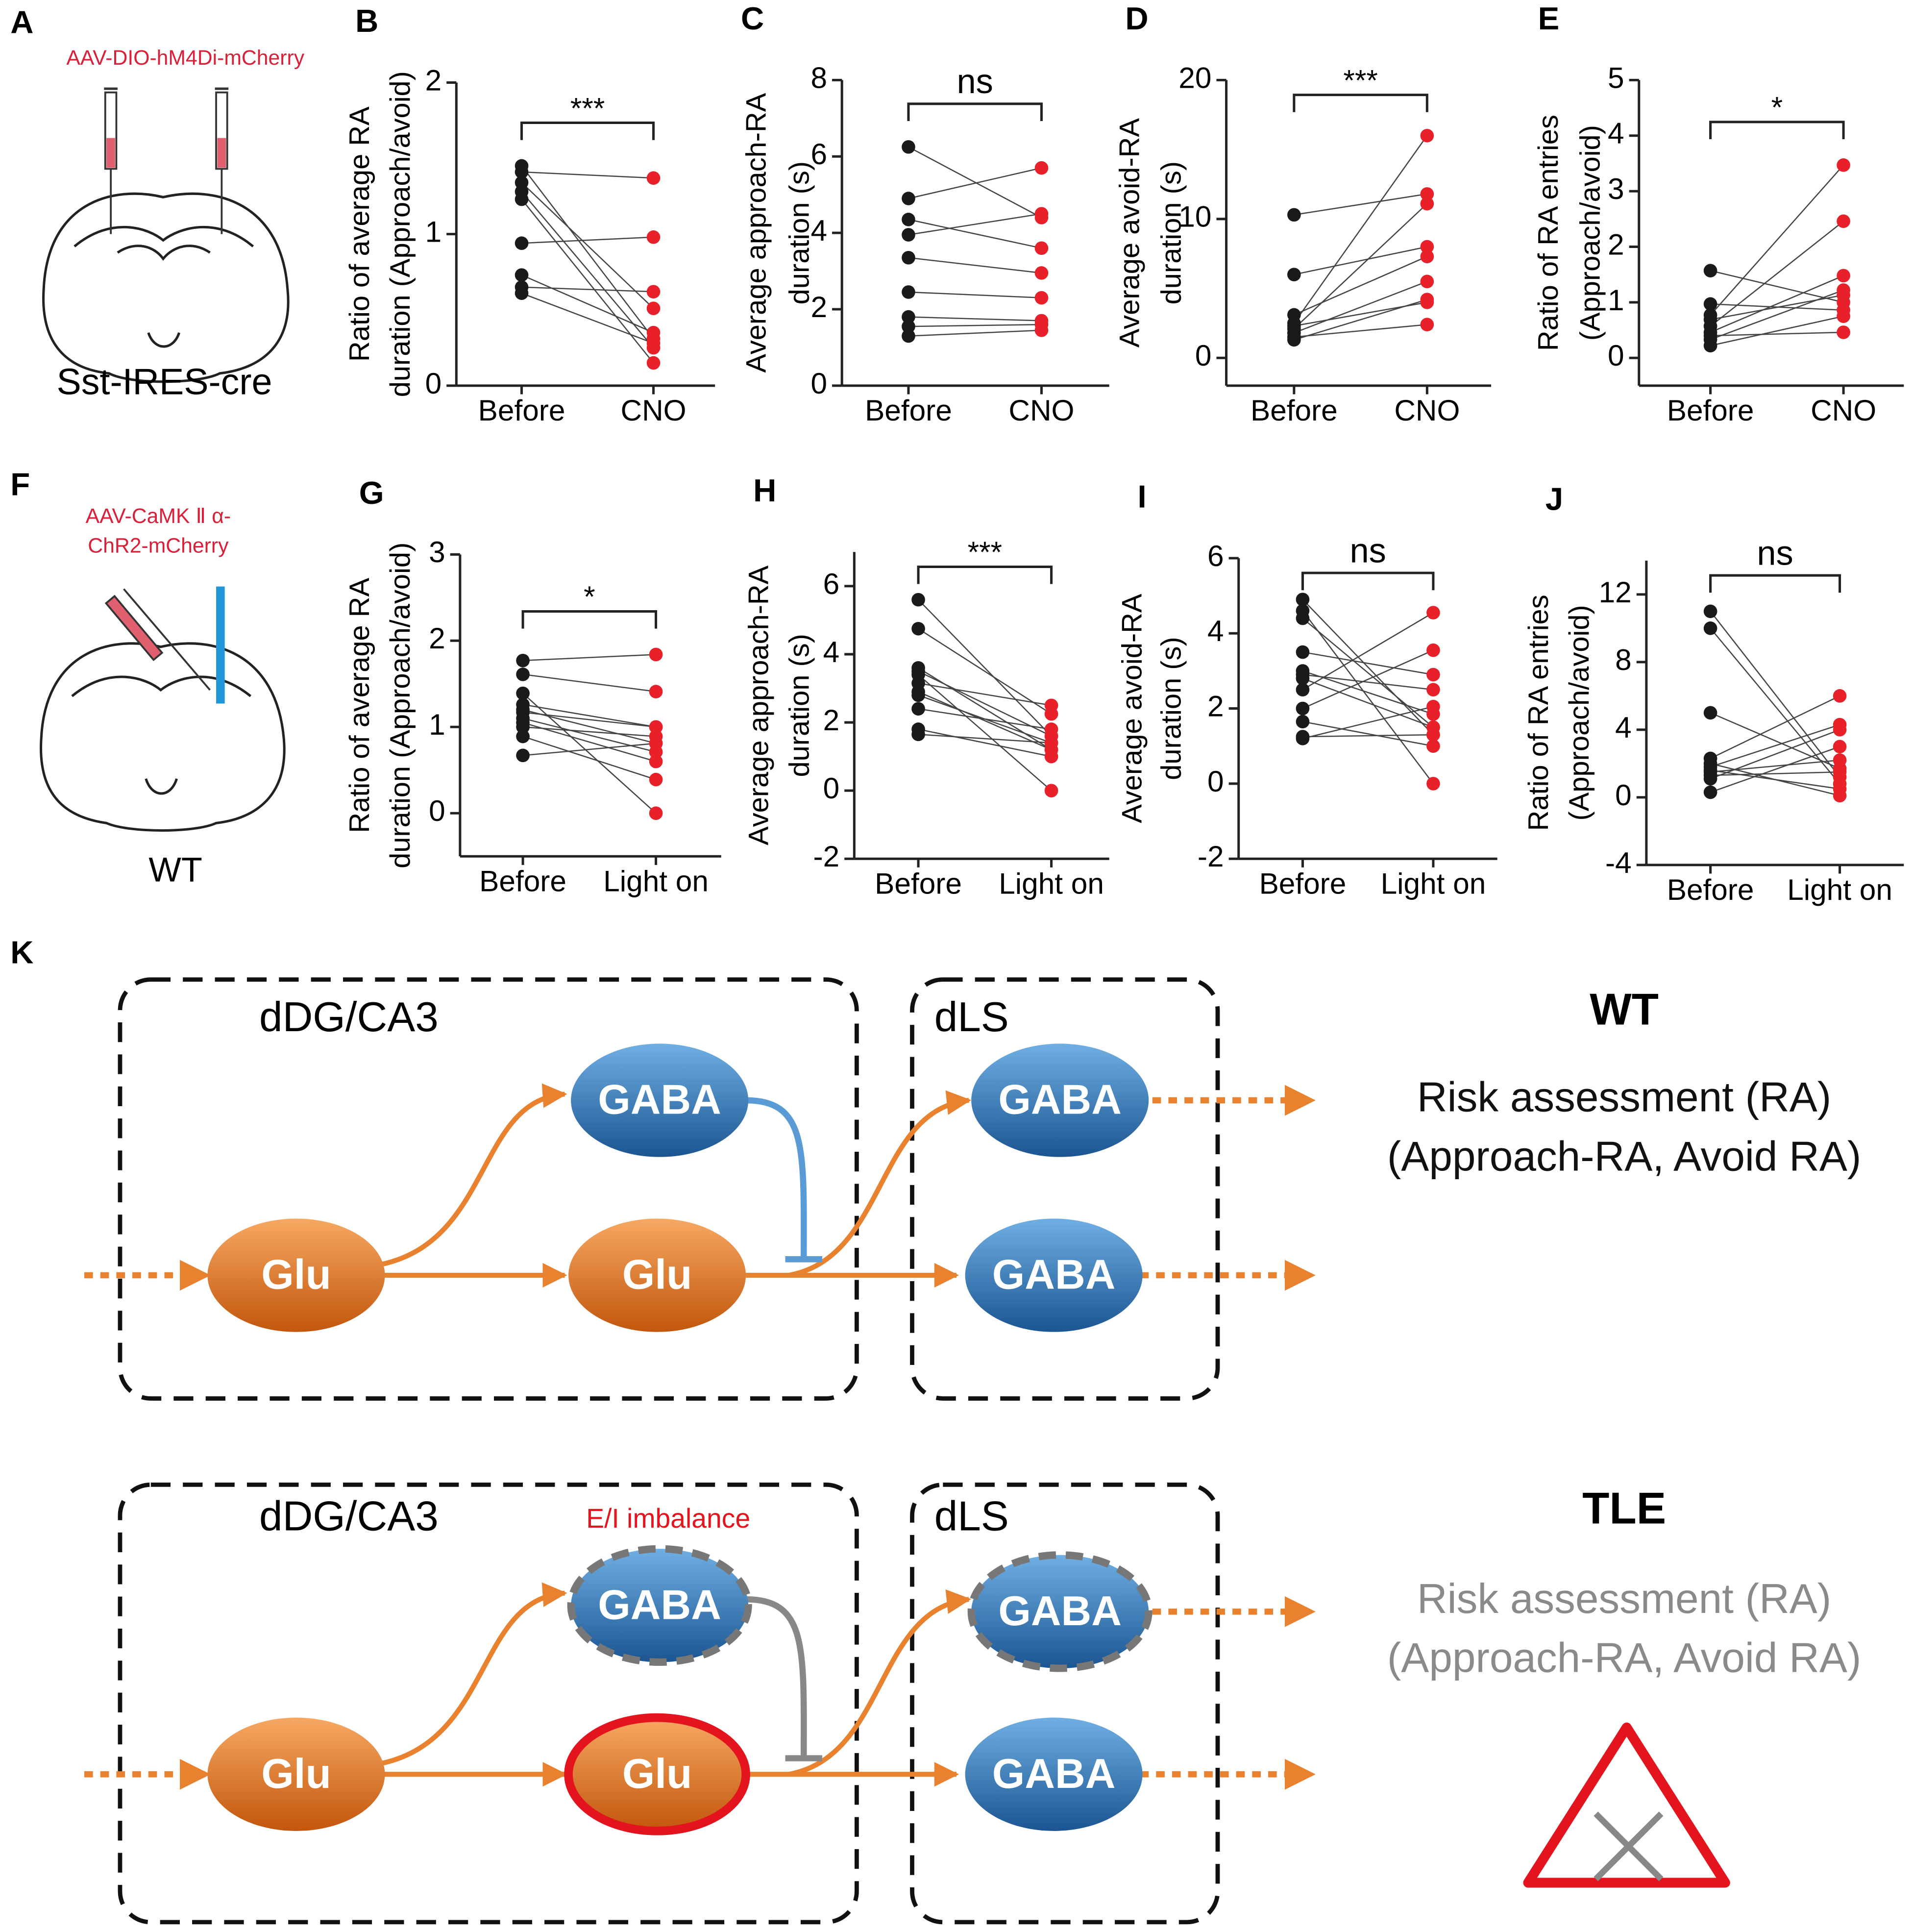  Describe the element at coordinates (20, 484) in the screenshot. I see `panel-label: F` at that location.